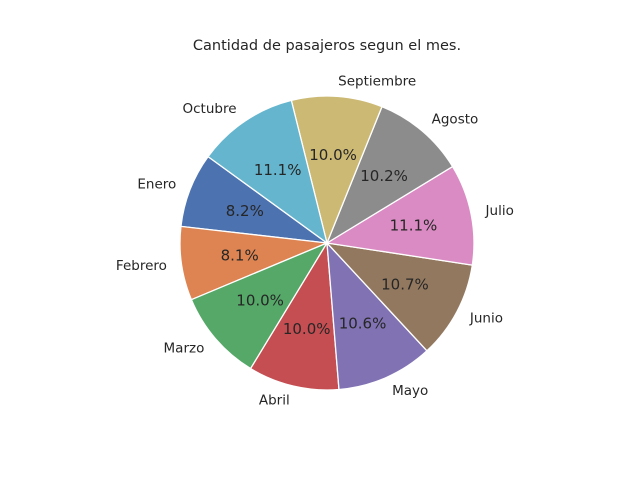 Image resolution: width=640 pixels, height=480 pixels. What do you see at coordinates (156, 184) in the screenshot?
I see `pie-category-label: Enero` at bounding box center [156, 184].